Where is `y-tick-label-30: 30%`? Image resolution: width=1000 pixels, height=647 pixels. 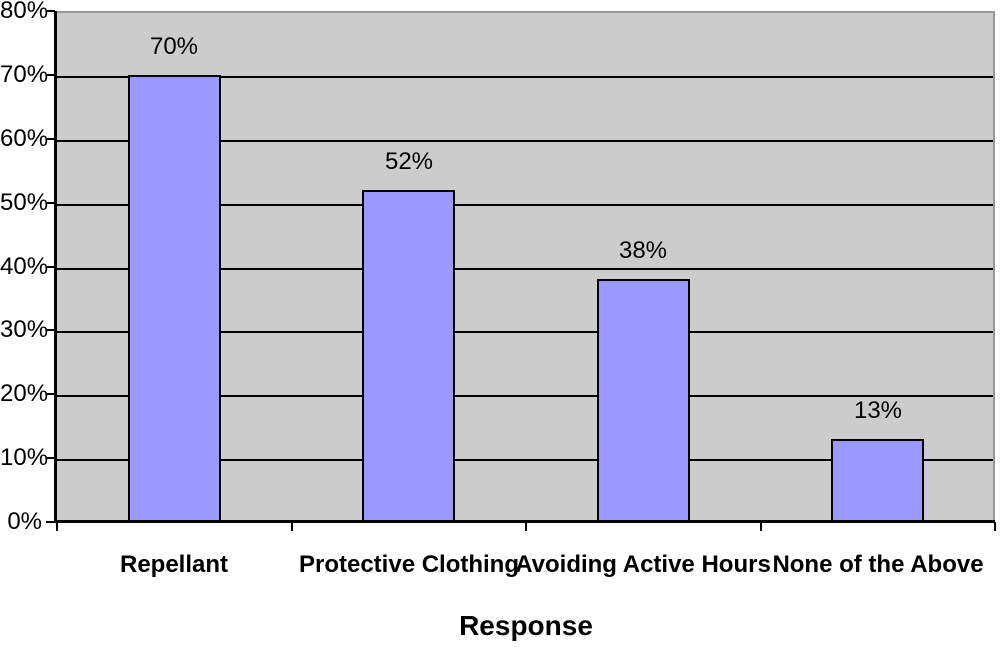 y-tick-label-30: 30% is located at coordinates (24, 329).